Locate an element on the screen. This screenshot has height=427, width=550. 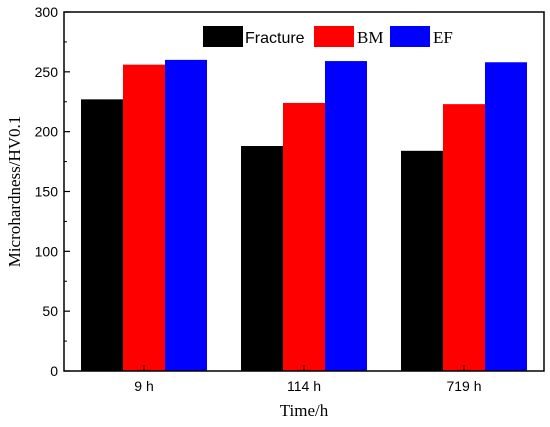
legend-swatch-ef is located at coordinates (410, 36).